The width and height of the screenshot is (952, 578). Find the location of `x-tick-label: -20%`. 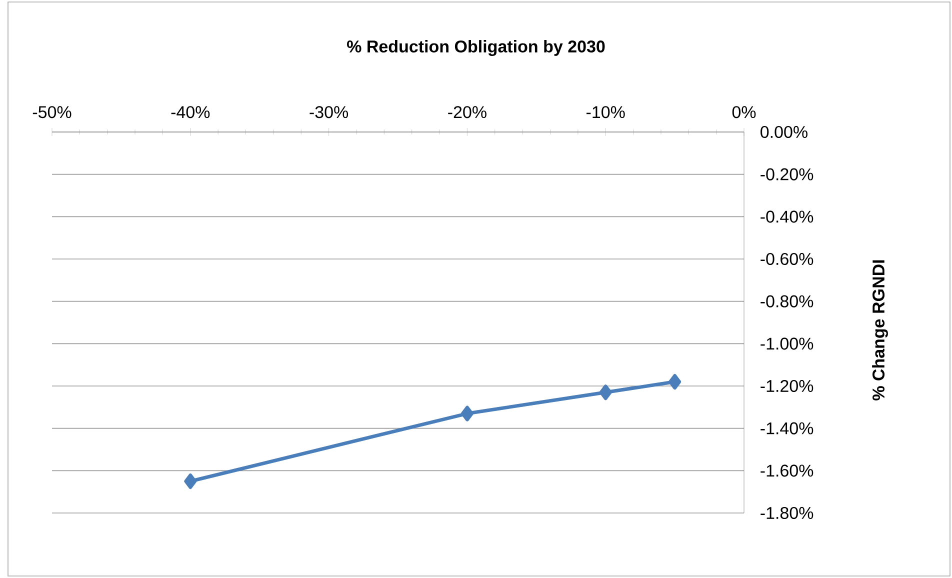

x-tick-label: -20% is located at coordinates (467, 112).